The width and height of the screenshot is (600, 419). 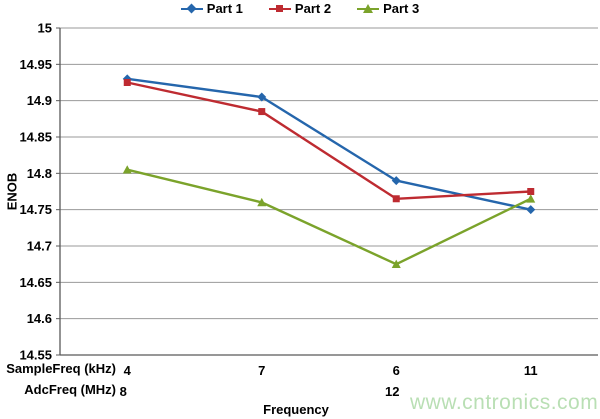 I want to click on x-axis-title: Frequency, so click(x=296, y=409).